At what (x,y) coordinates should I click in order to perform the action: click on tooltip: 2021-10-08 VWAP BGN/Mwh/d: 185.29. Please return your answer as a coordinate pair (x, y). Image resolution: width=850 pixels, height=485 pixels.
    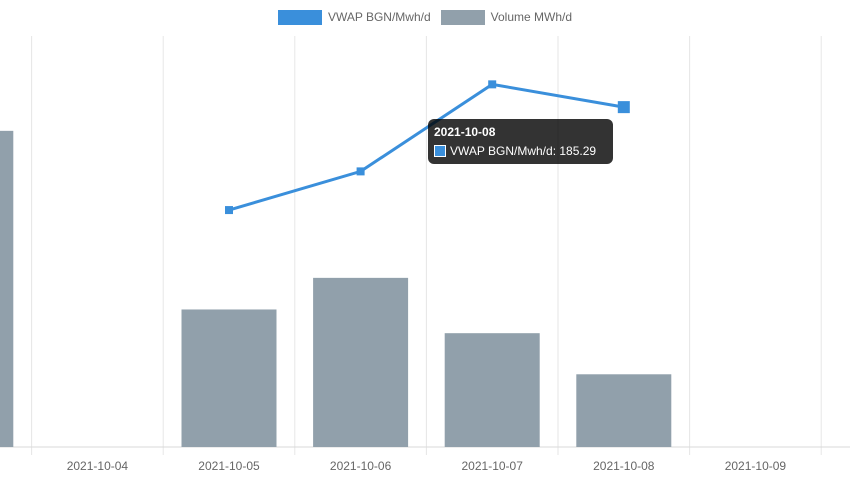
    Looking at the image, I should click on (520, 141).